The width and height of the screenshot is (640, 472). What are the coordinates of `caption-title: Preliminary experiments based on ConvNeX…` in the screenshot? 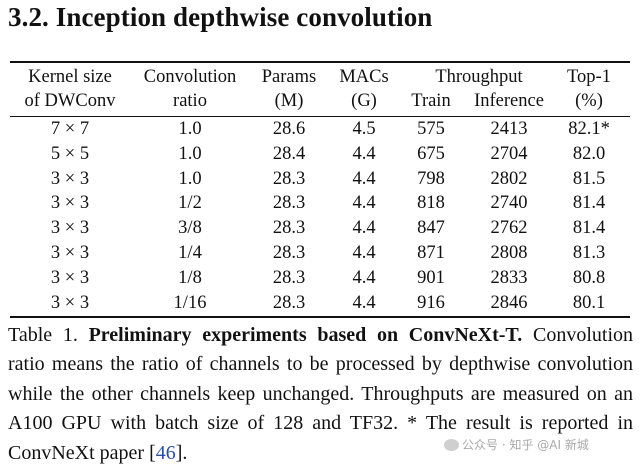 It's located at (305, 335).